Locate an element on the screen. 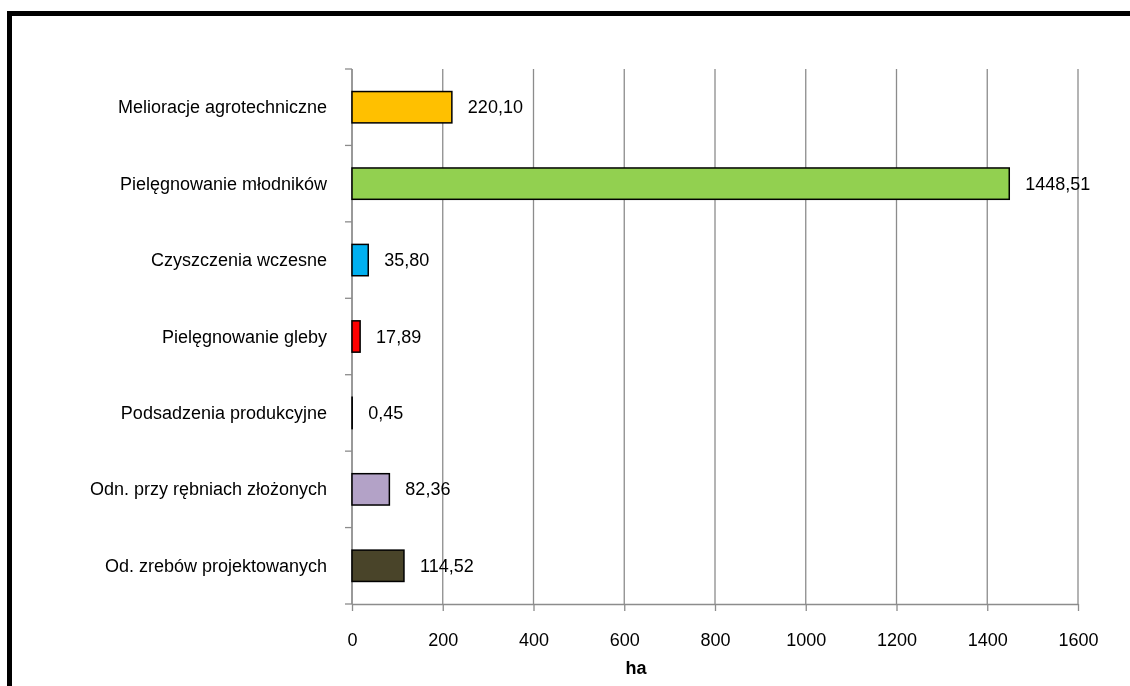 Image resolution: width=1130 pixels, height=686 pixels. data-label: 17,89 is located at coordinates (399, 336).